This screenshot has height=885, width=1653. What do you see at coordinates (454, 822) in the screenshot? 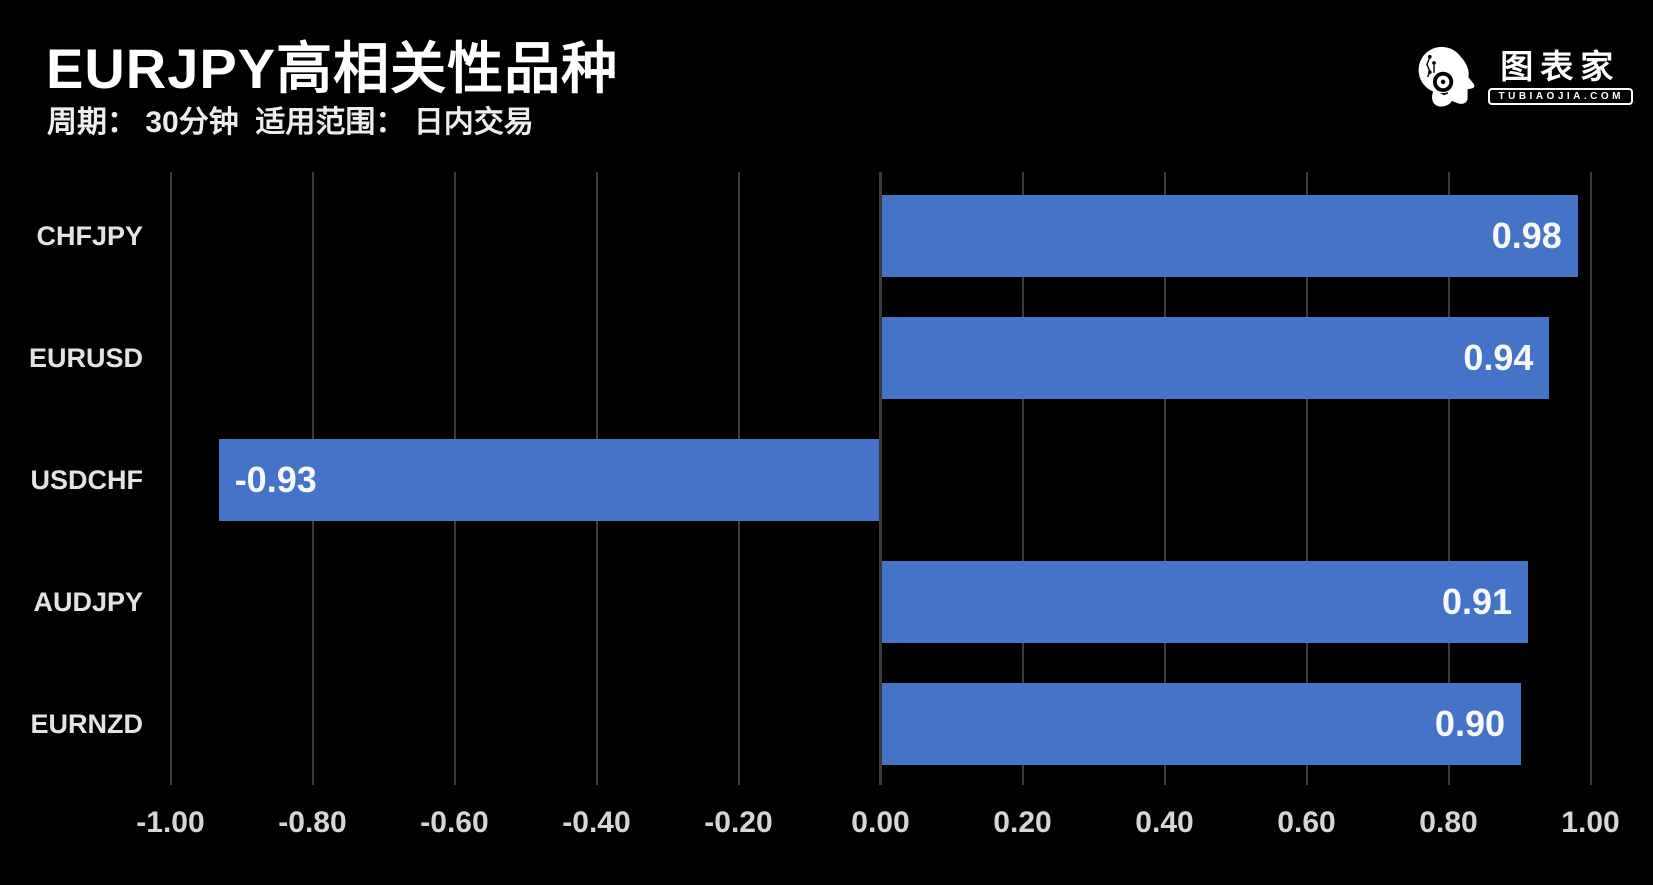
I see `x-tick-label: -0.60` at bounding box center [454, 822].